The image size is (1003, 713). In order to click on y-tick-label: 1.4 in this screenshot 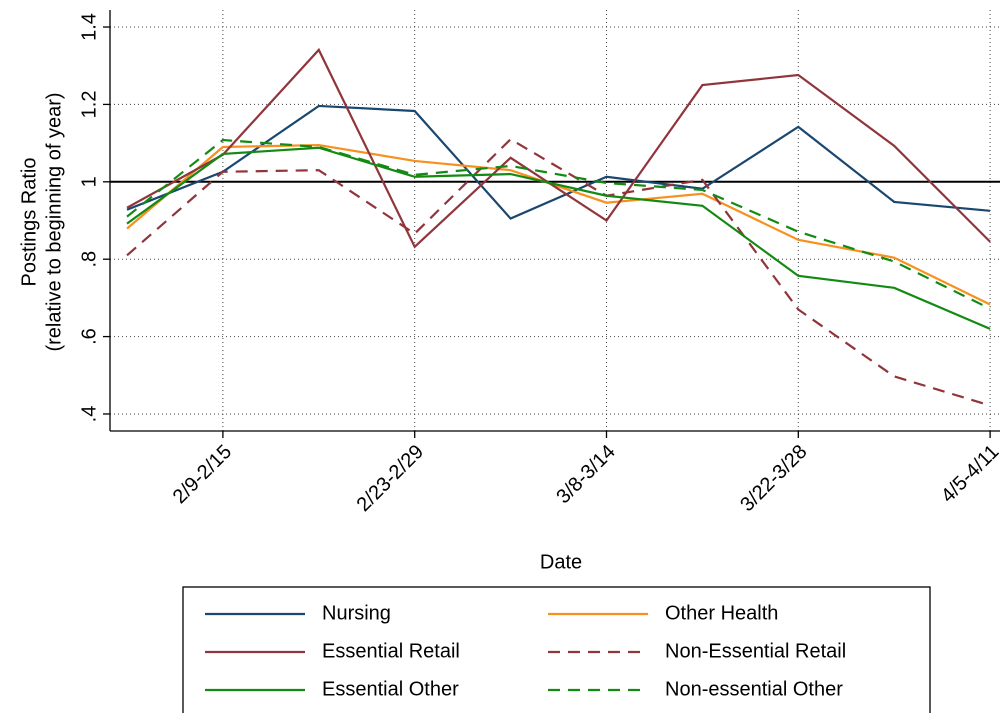, I will do `click(89, 27)`.